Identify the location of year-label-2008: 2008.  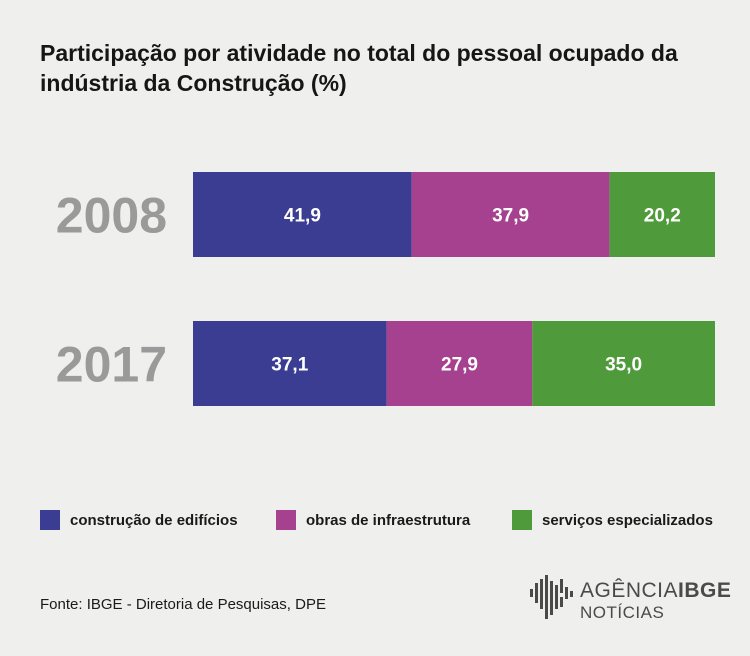
(111, 216).